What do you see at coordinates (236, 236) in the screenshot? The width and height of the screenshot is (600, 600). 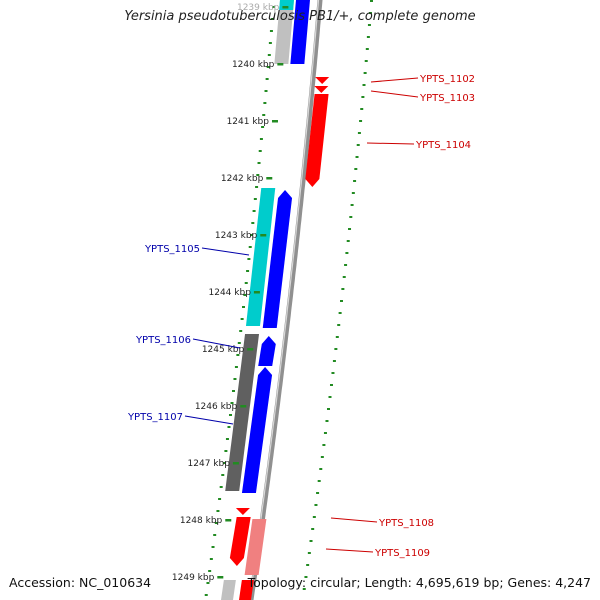 I see `tick-label: 1243 kbp` at bounding box center [236, 236].